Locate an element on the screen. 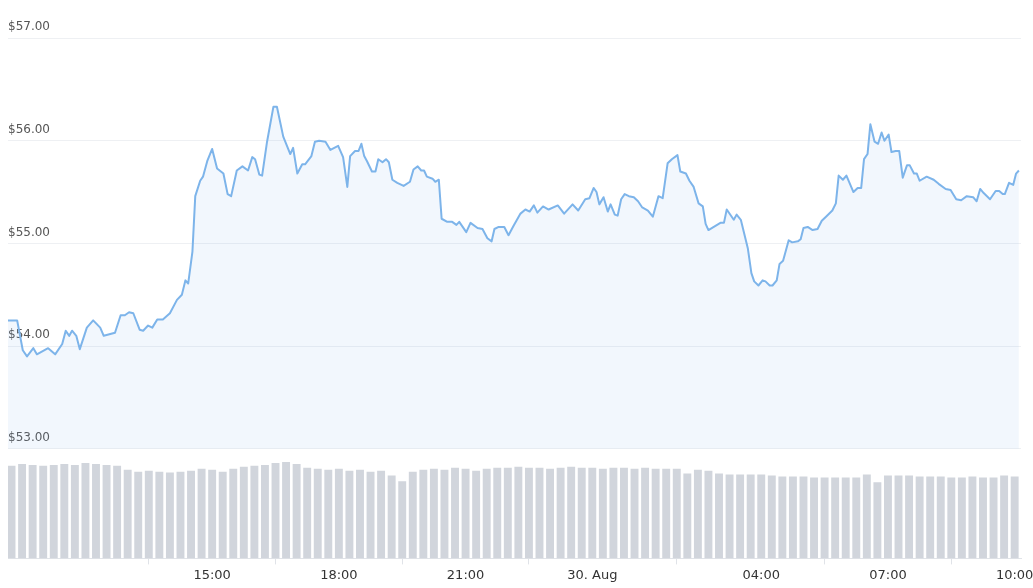 Image resolution: width=1033 pixels, height=588 pixels. x-tick-label: 18:00 is located at coordinates (339, 574).